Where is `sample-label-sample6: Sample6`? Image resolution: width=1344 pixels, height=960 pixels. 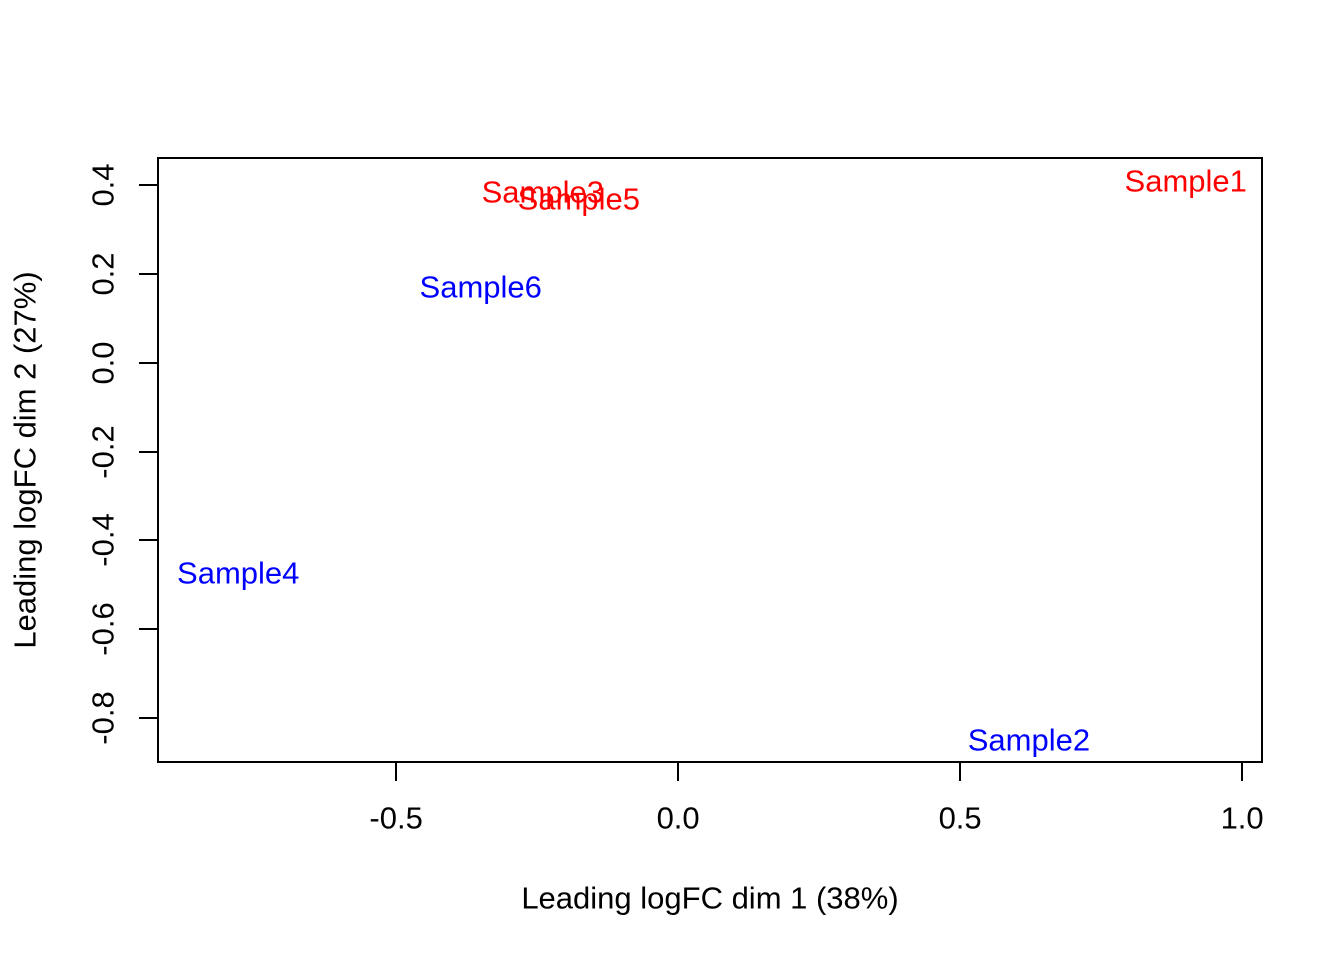
sample-label-sample6: Sample6 is located at coordinates (480, 287).